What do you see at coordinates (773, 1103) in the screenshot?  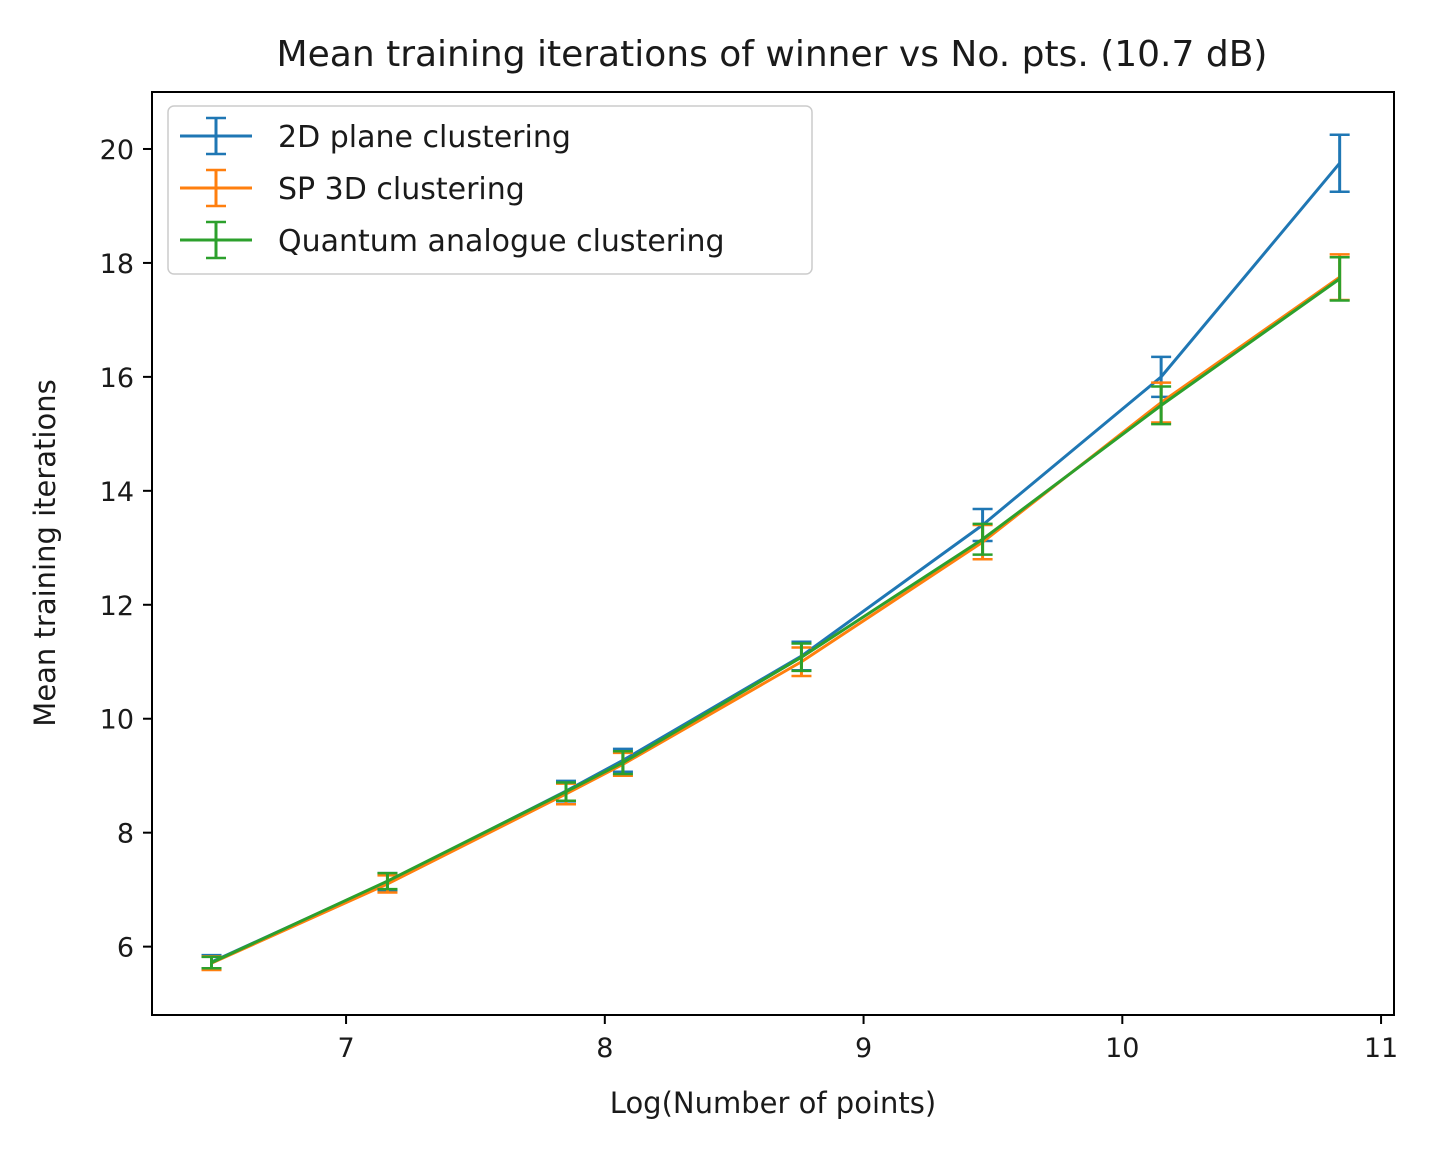 I see `x-axis-title: Log(Number of points)` at bounding box center [773, 1103].